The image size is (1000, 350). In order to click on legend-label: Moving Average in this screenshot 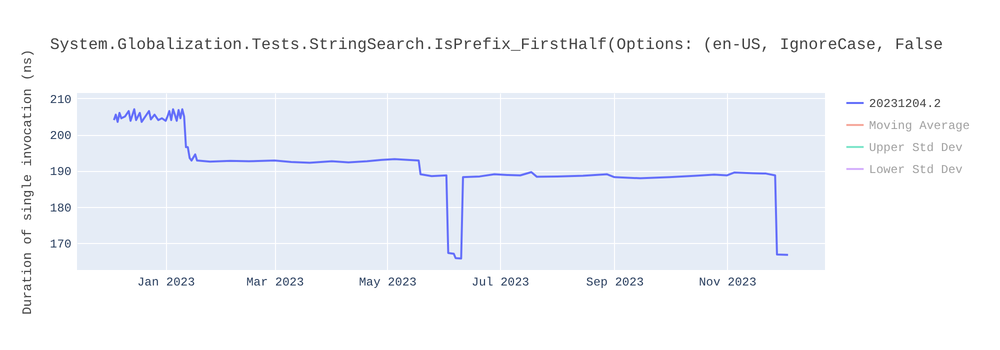, I will do `click(919, 126)`.